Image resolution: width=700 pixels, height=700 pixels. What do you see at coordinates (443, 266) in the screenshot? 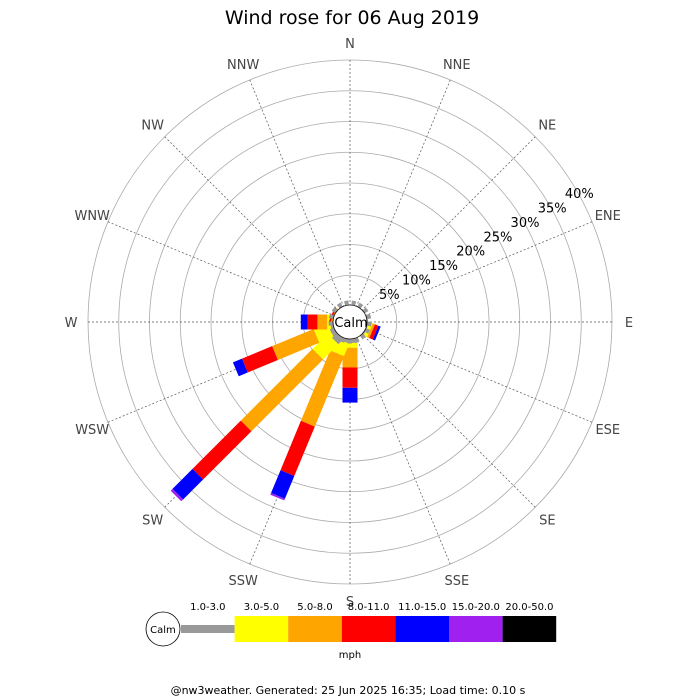
I see `radial-tick-label: 15%` at bounding box center [443, 266].